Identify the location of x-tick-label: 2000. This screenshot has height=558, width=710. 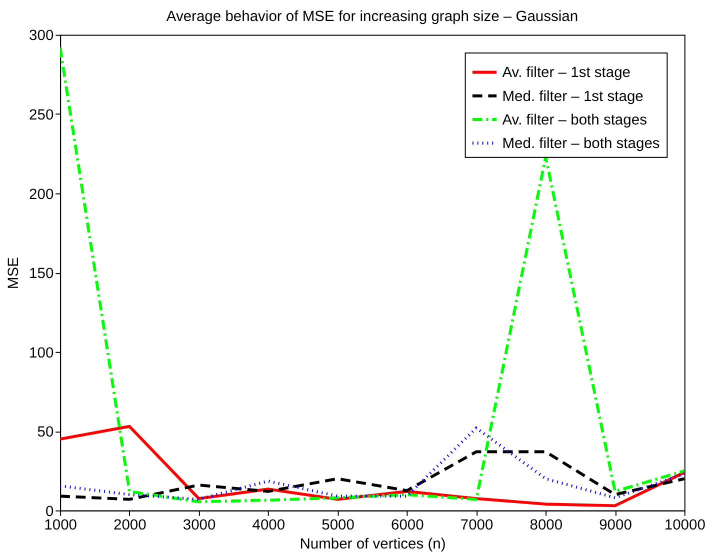
(130, 526).